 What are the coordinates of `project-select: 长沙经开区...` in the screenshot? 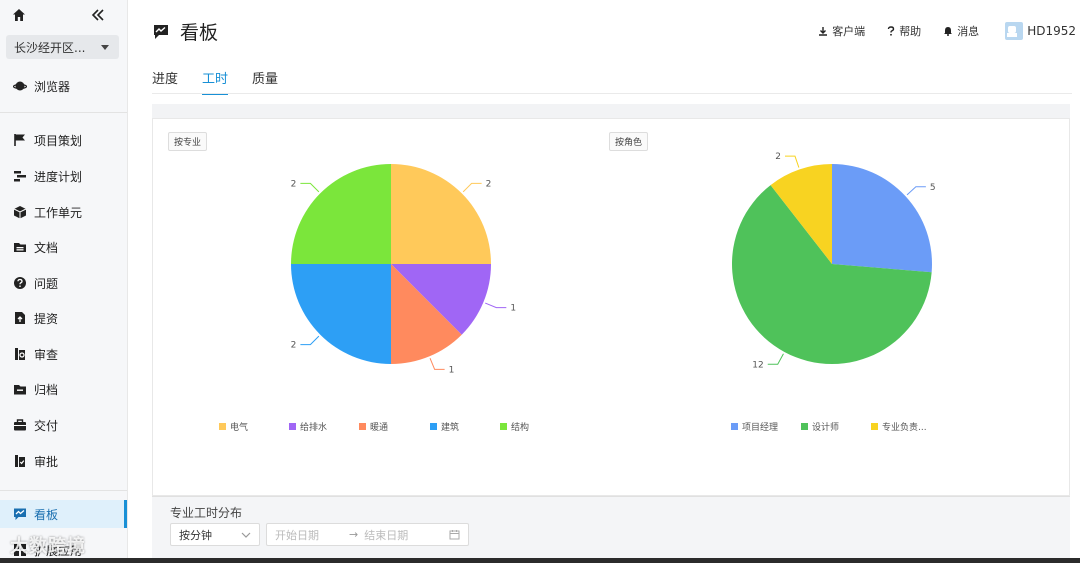 It's located at (62, 47).